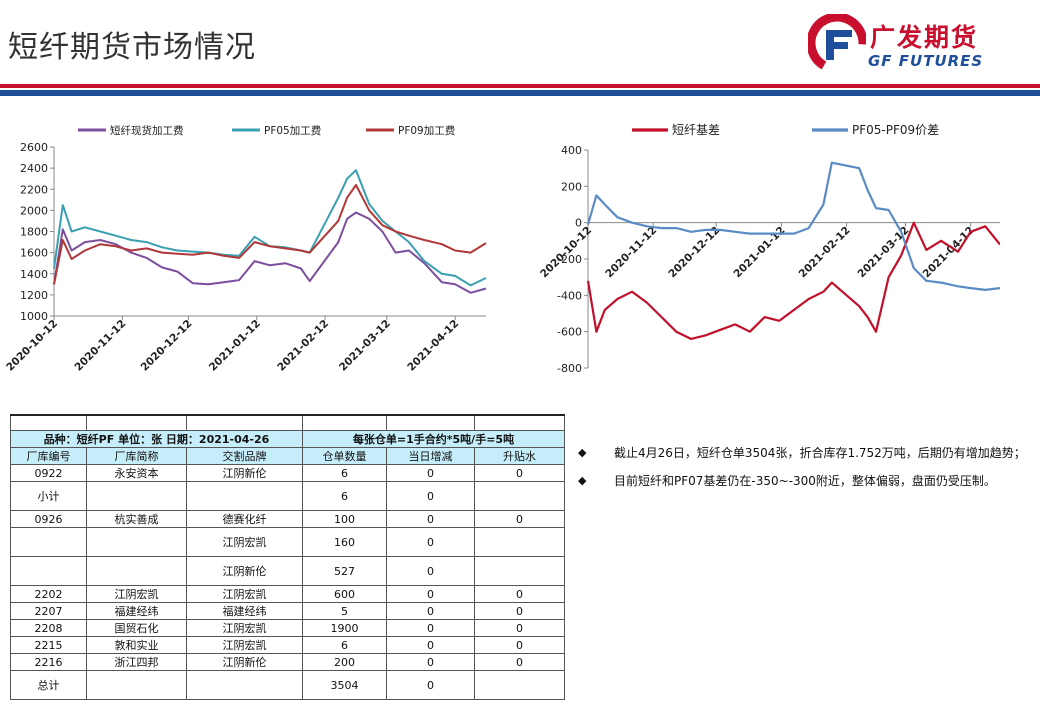  I want to click on col-header: 升贴水, so click(519, 456).